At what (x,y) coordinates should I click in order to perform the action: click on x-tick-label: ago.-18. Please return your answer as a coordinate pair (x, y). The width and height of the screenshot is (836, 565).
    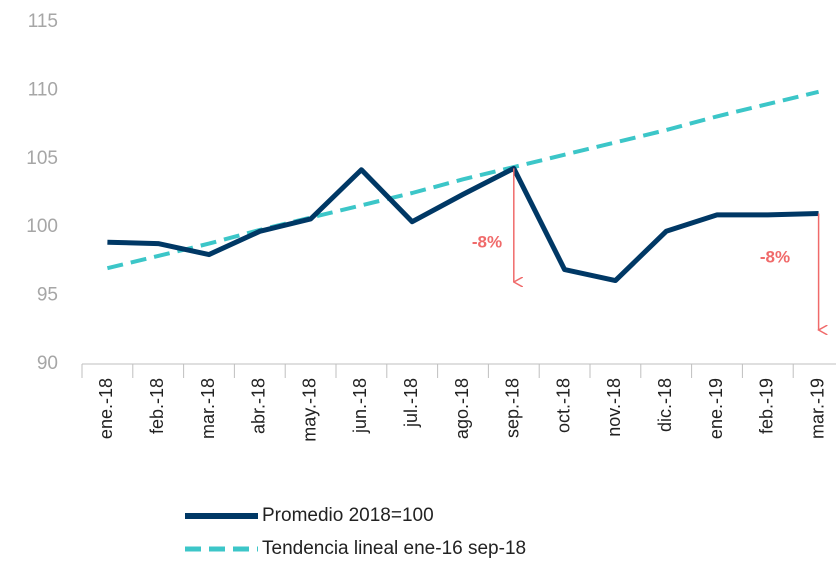
    Looking at the image, I should click on (462, 408).